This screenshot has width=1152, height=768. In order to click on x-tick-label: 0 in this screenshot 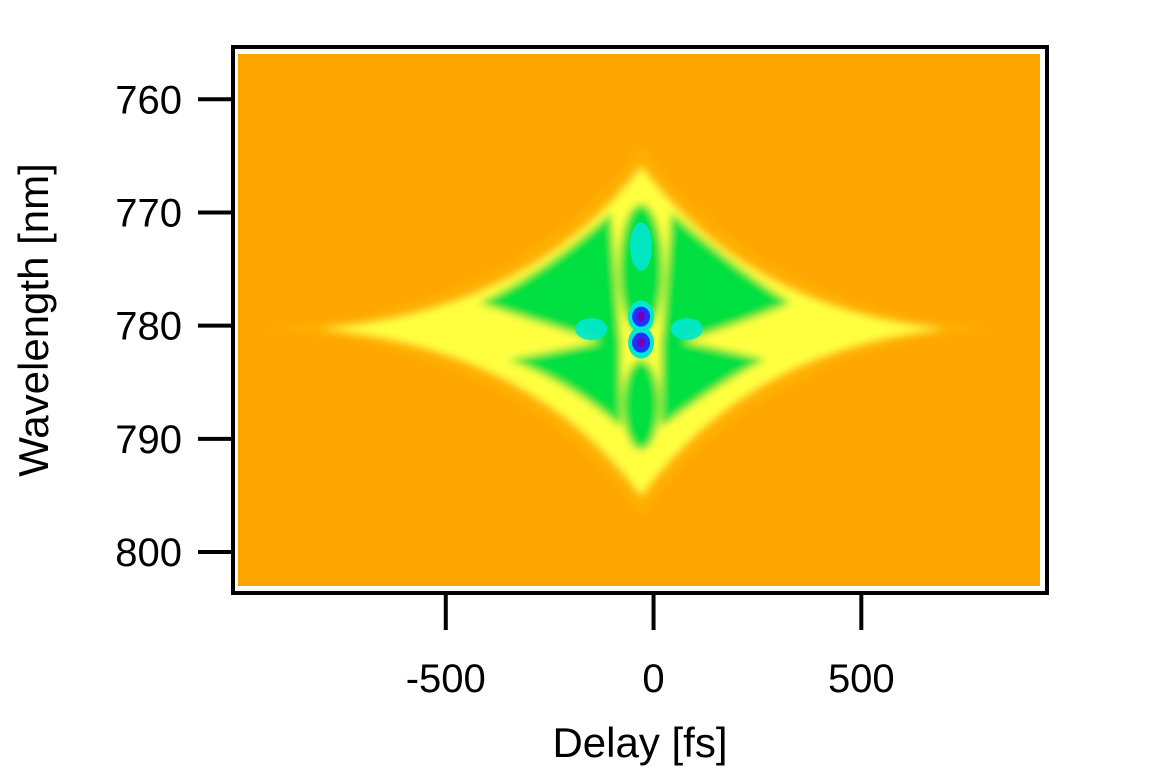, I will do `click(653, 679)`.